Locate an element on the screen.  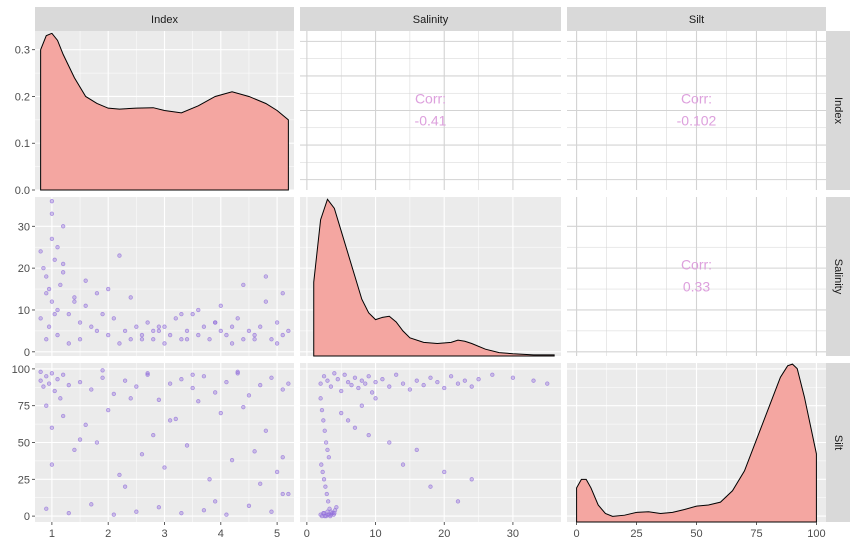
panel-silt-silt is located at coordinates (696, 443).